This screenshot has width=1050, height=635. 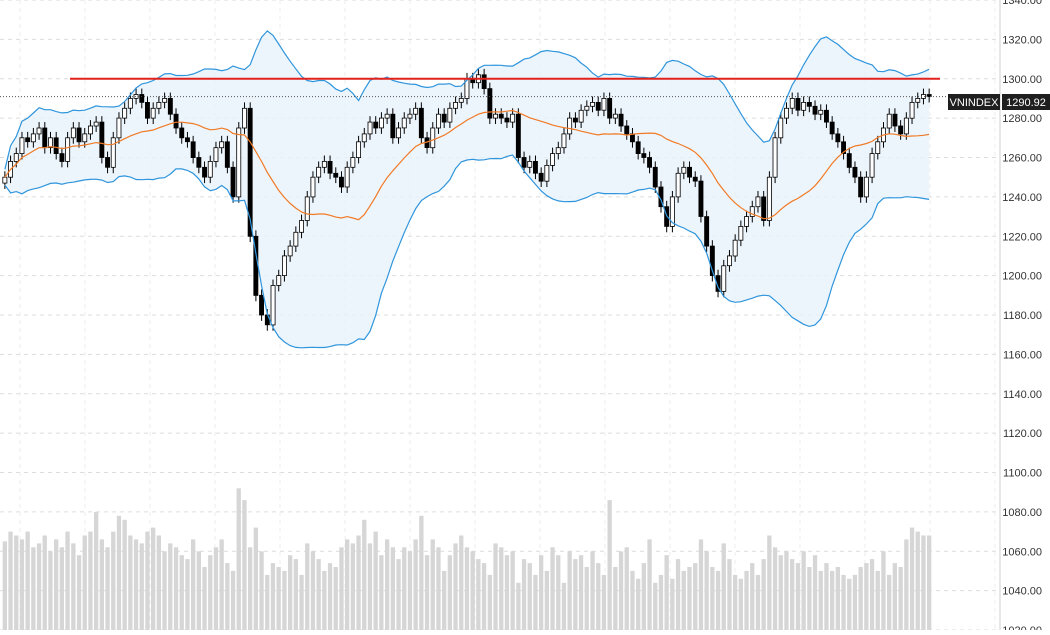 What do you see at coordinates (1022, 80) in the screenshot?
I see `tick-label: 1300.00` at bounding box center [1022, 80].